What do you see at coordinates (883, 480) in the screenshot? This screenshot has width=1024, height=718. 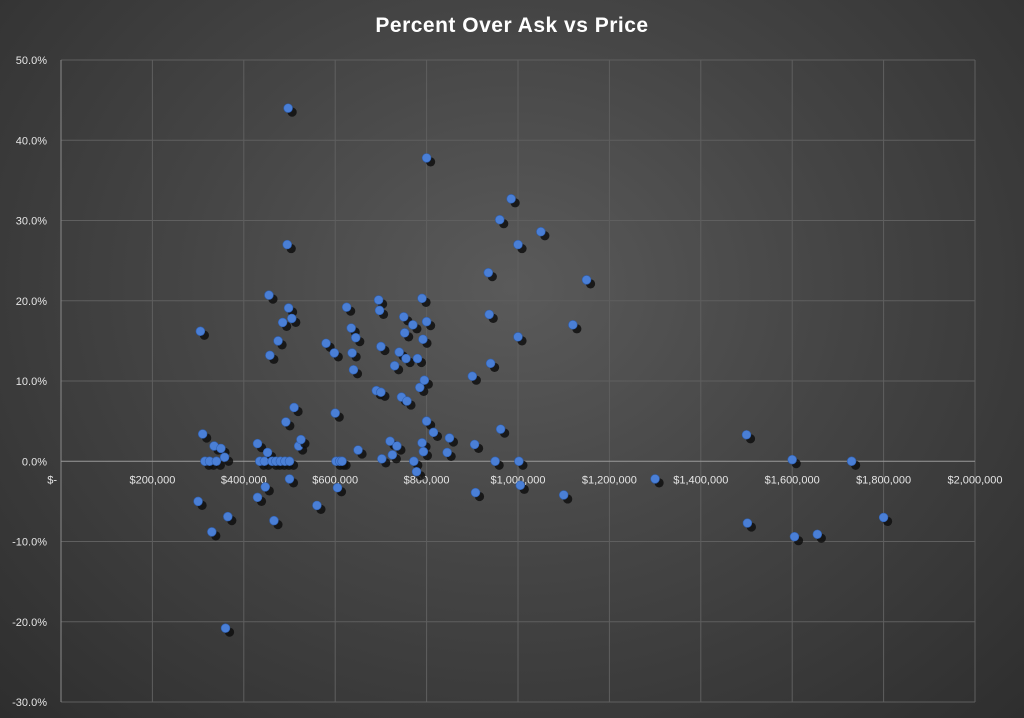 I see `x-tick-label: $1,800,000` at bounding box center [883, 480].